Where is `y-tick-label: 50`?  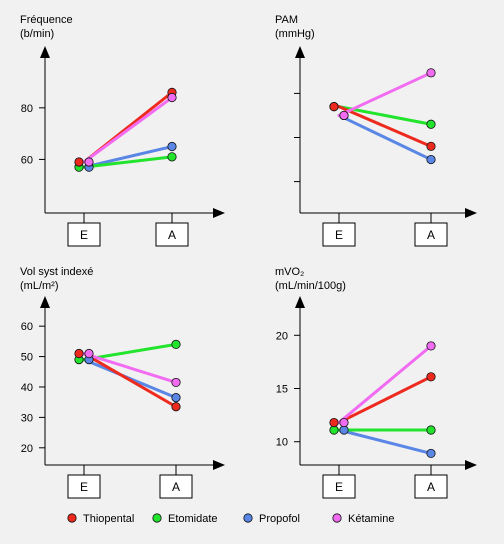 y-tick-label: 50 is located at coordinates (27, 358).